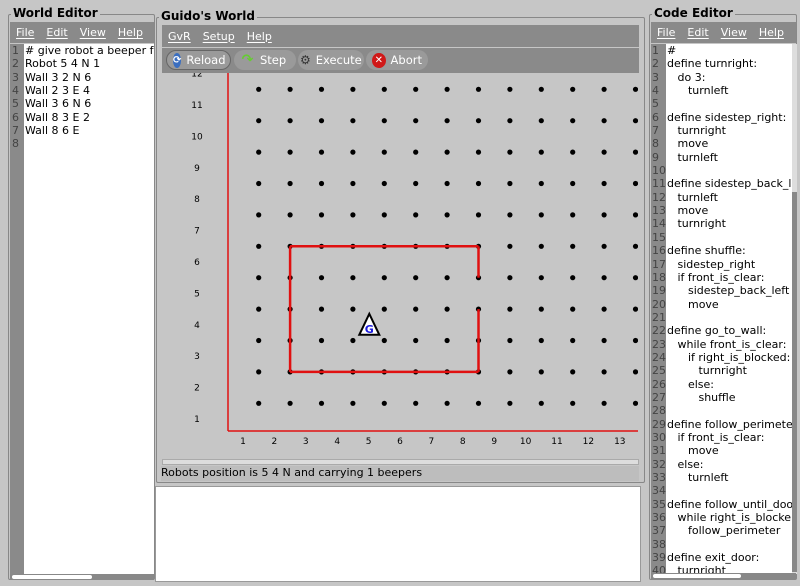 This screenshot has height=586, width=800. What do you see at coordinates (728, 291) in the screenshot?
I see `code-line: sidestep_back_left` at bounding box center [728, 291].